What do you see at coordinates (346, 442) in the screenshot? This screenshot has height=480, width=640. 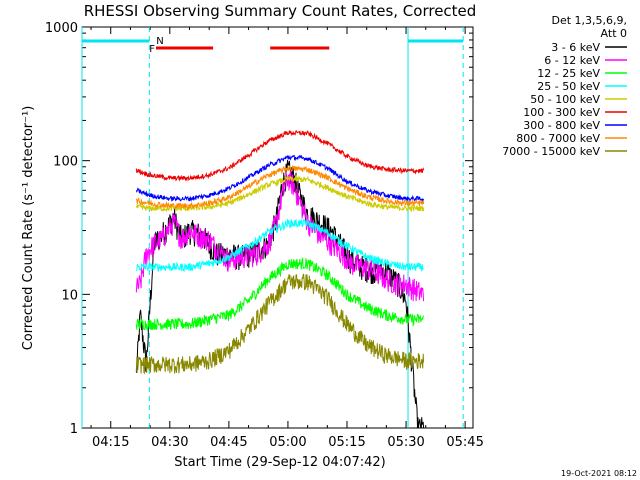 I see `x-tick-label: 05:15` at bounding box center [346, 442].